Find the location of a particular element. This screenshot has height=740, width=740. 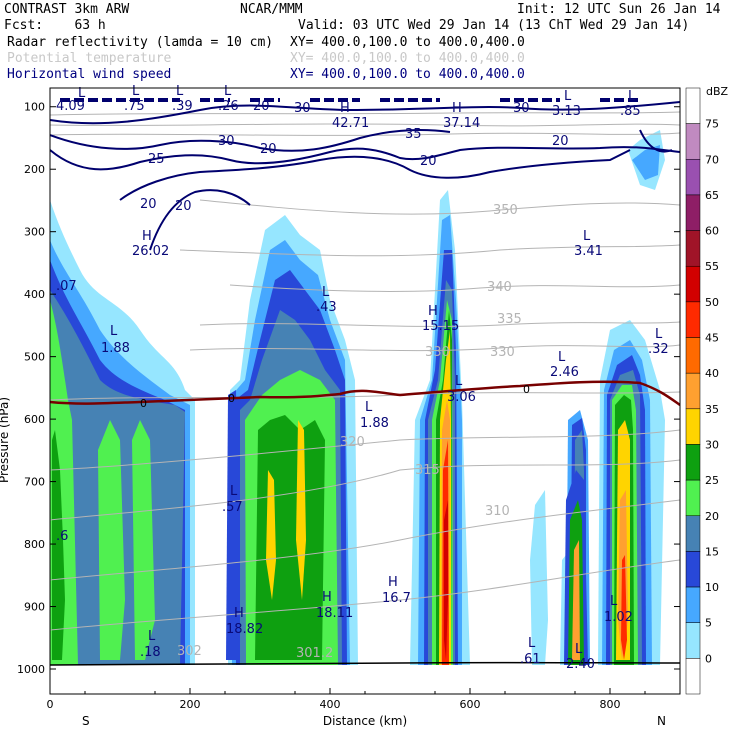

y-tick-label: 500 is located at coordinates (34, 357).